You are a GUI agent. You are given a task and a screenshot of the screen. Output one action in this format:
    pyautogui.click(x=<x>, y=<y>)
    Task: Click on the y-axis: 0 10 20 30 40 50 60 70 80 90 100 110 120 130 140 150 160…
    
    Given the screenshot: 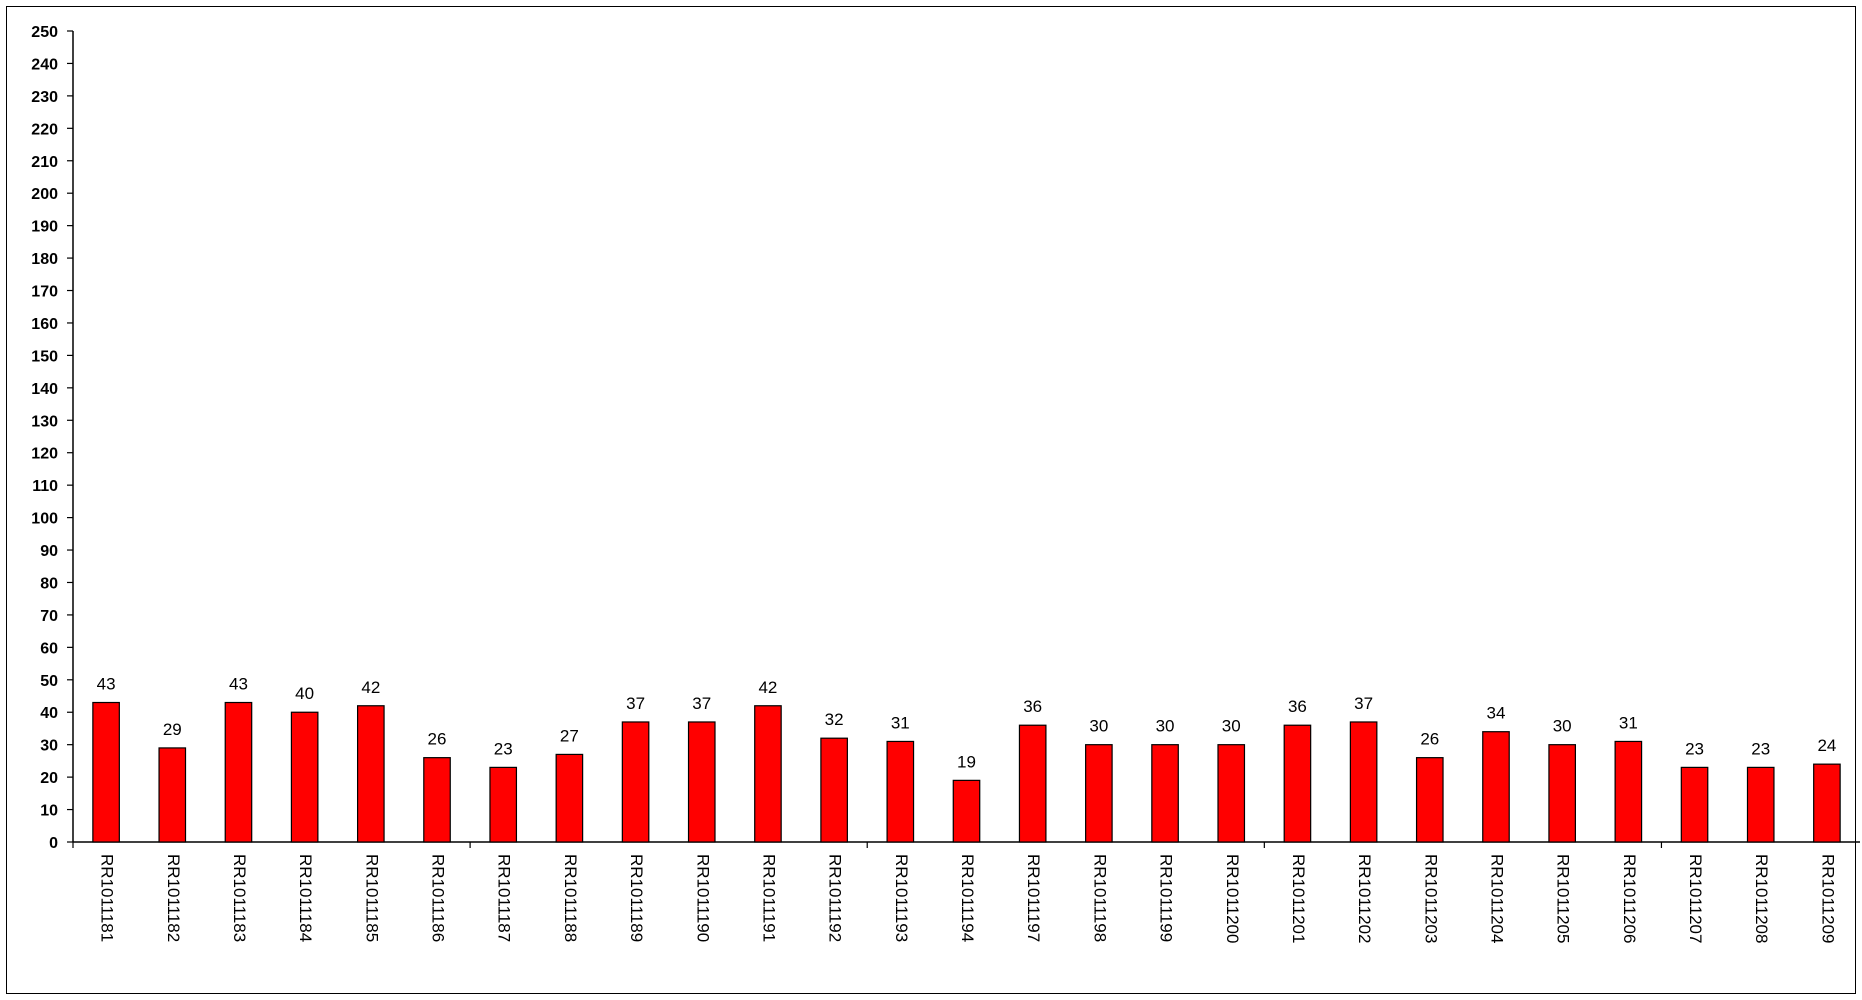 What is the action you would take?
    pyautogui.click(x=52, y=438)
    